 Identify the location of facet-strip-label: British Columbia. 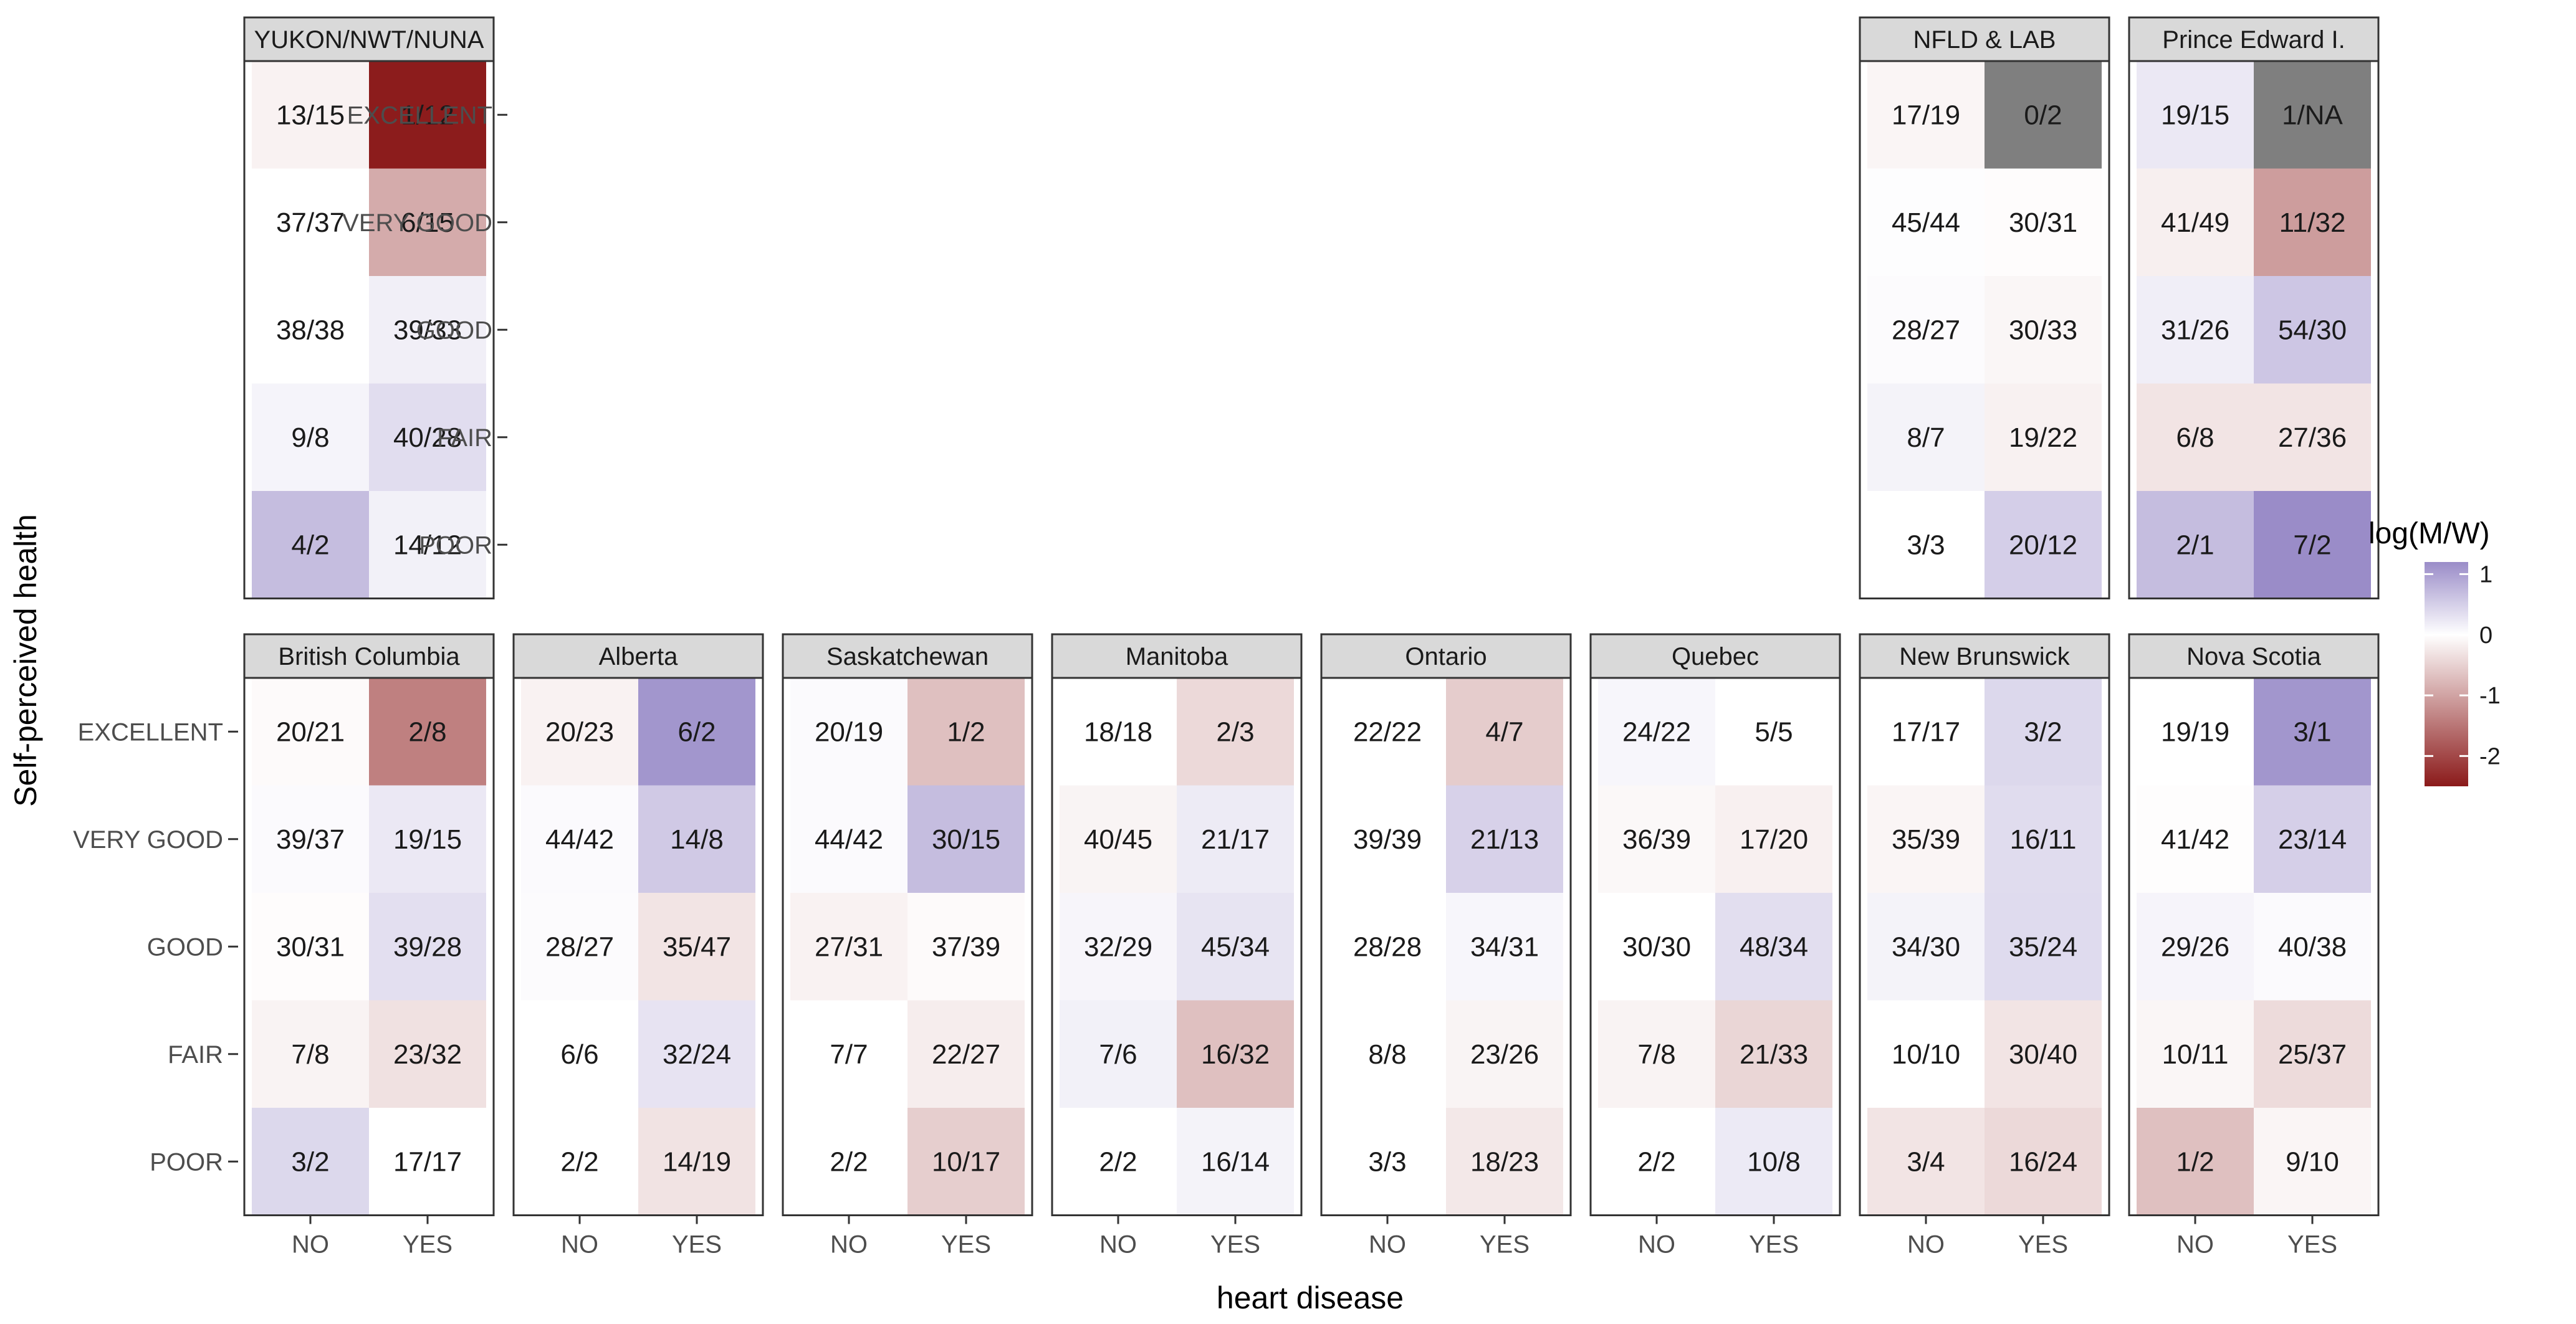
(369, 656).